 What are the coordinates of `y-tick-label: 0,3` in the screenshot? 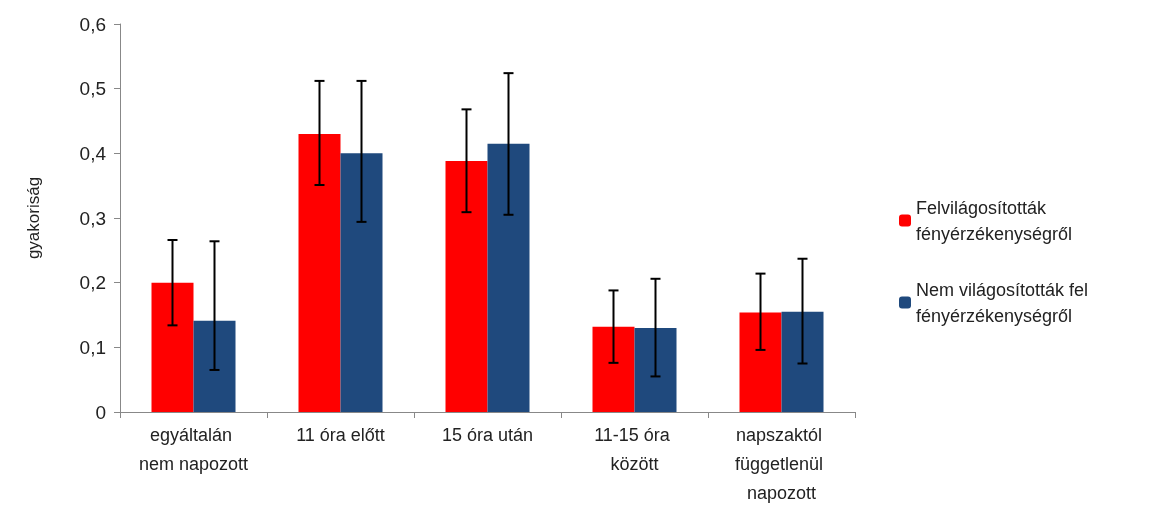 It's located at (92, 218).